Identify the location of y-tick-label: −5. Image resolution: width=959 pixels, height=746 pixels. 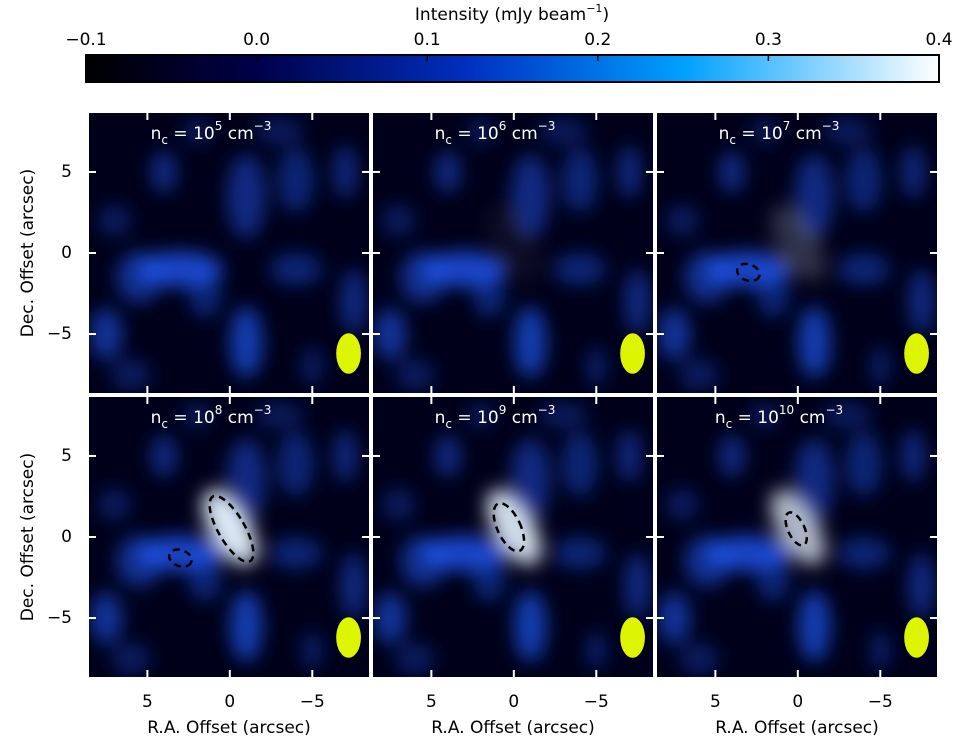
(59, 618).